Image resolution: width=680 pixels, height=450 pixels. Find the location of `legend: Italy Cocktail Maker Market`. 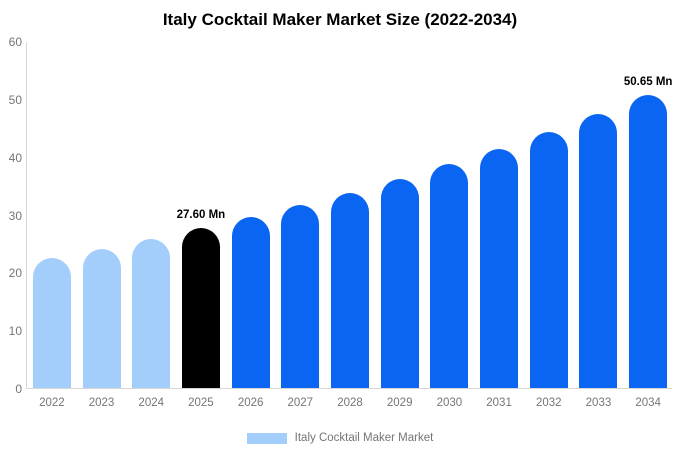

legend: Italy Cocktail Maker Market is located at coordinates (340, 438).